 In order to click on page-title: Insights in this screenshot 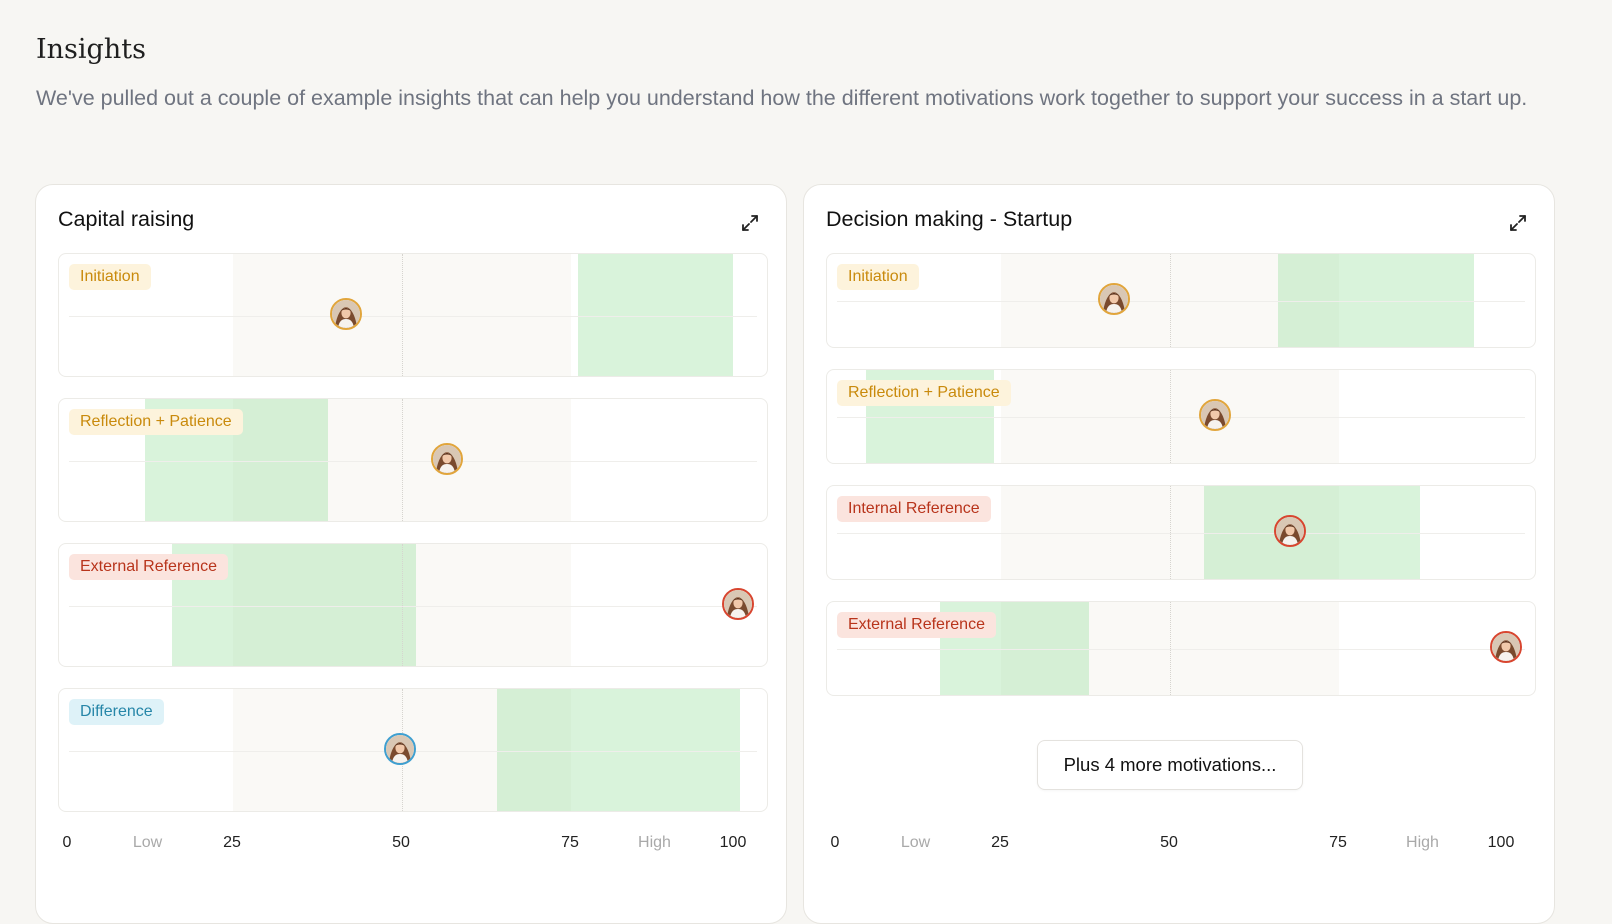, I will do `click(91, 49)`.